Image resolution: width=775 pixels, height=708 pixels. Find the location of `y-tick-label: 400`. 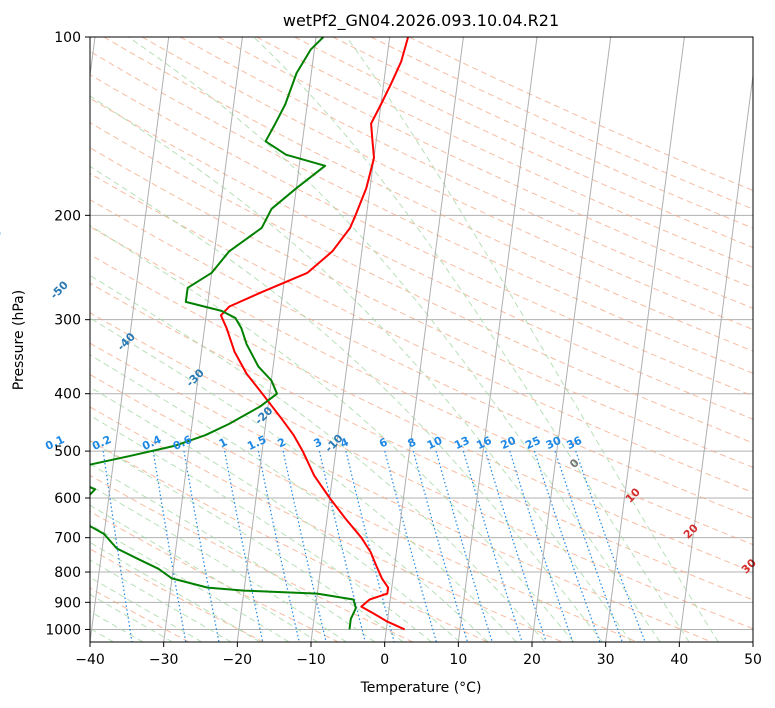

y-tick-label: 400 is located at coordinates (67, 395).